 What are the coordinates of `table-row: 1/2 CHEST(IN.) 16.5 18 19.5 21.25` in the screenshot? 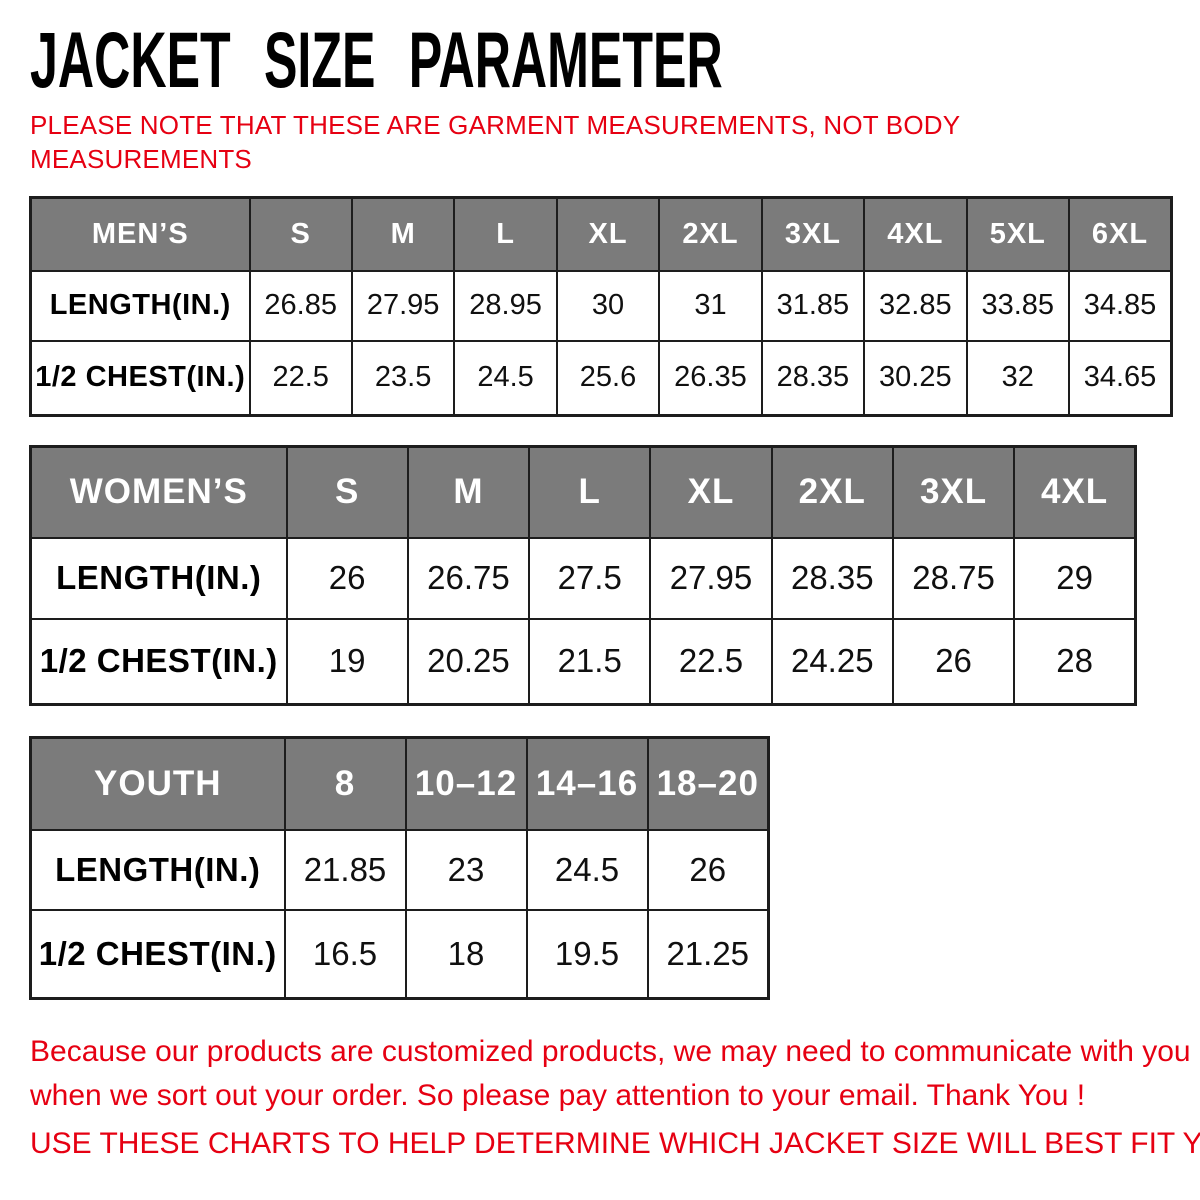 It's located at (399, 954).